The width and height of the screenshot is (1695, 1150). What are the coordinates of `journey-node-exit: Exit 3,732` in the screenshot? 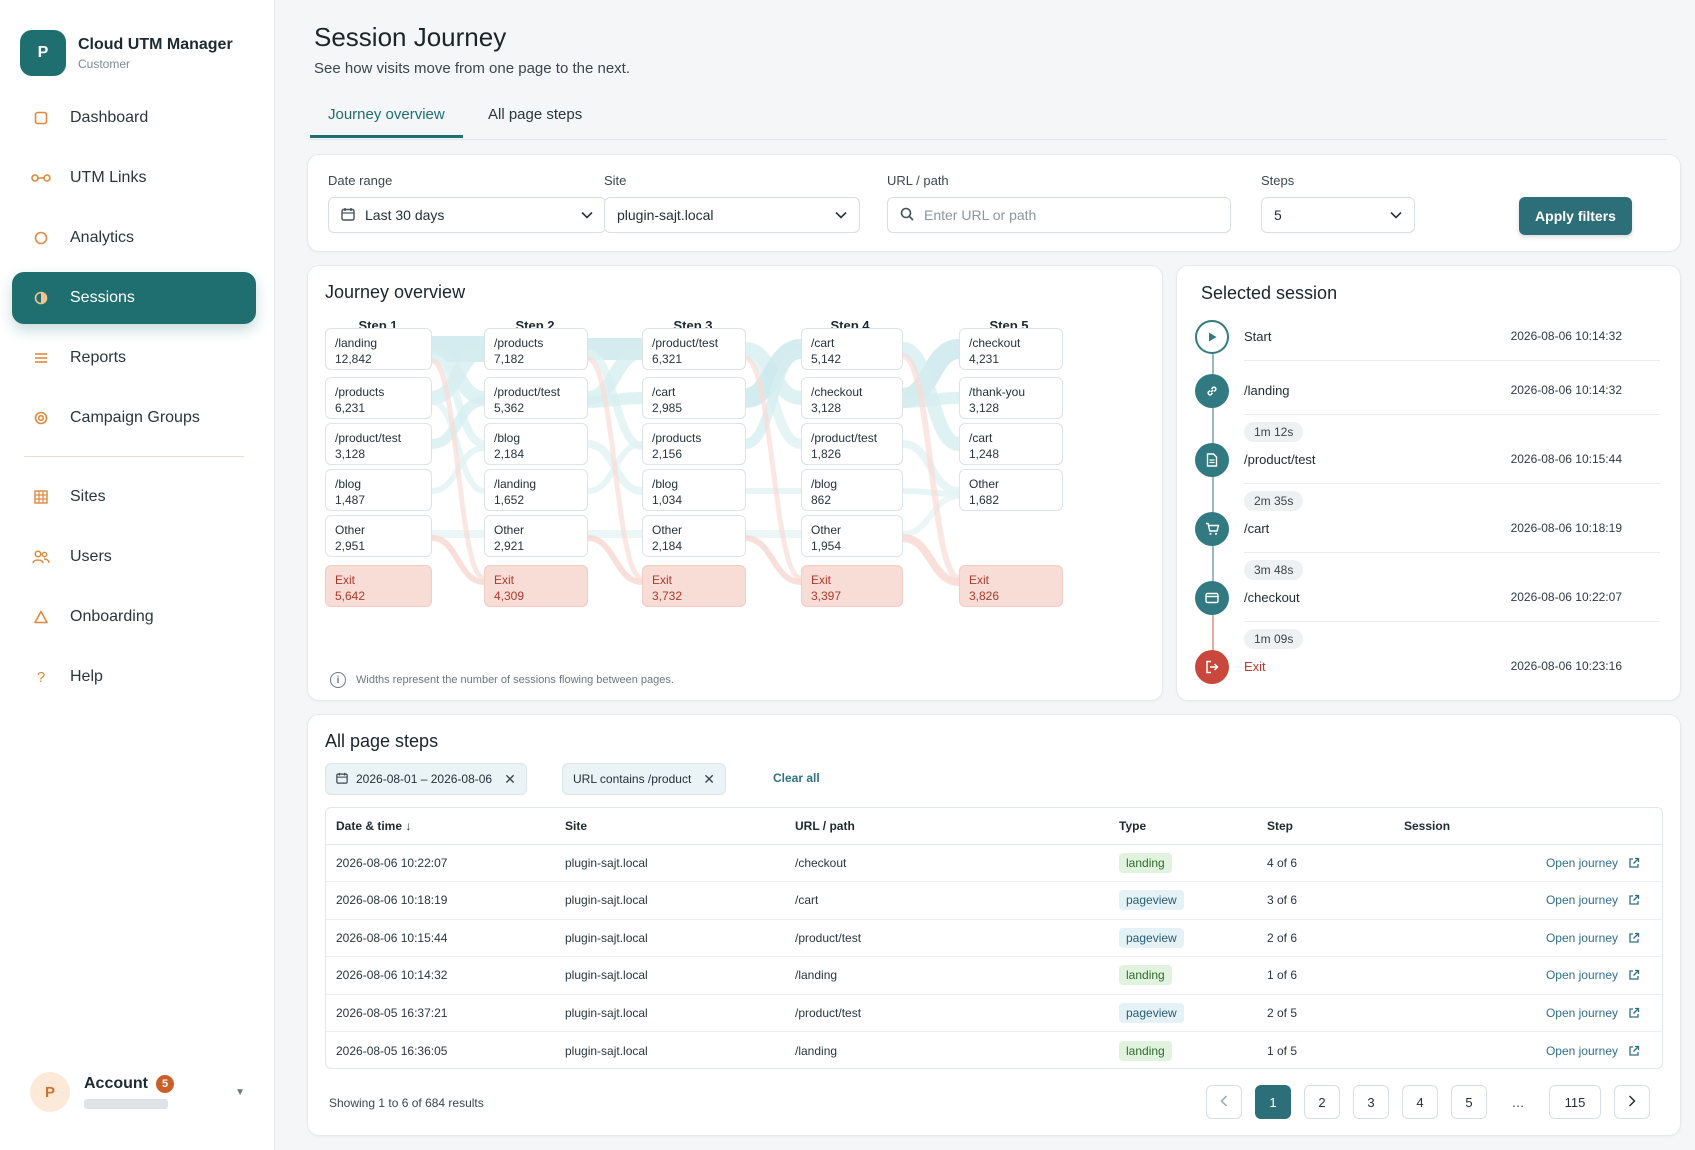 It's located at (694, 586).